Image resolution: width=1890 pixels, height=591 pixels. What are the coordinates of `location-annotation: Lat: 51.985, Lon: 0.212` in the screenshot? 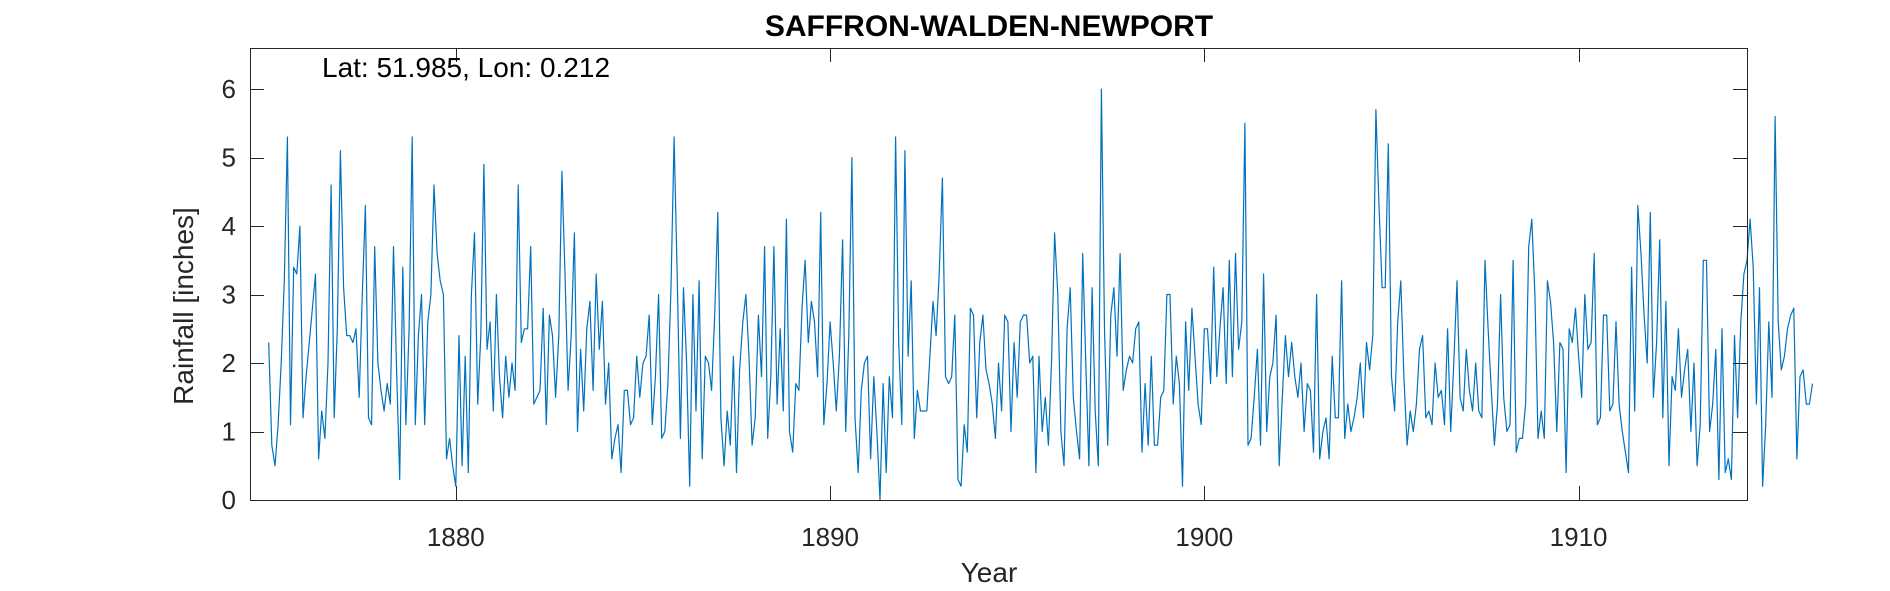 It's located at (466, 67).